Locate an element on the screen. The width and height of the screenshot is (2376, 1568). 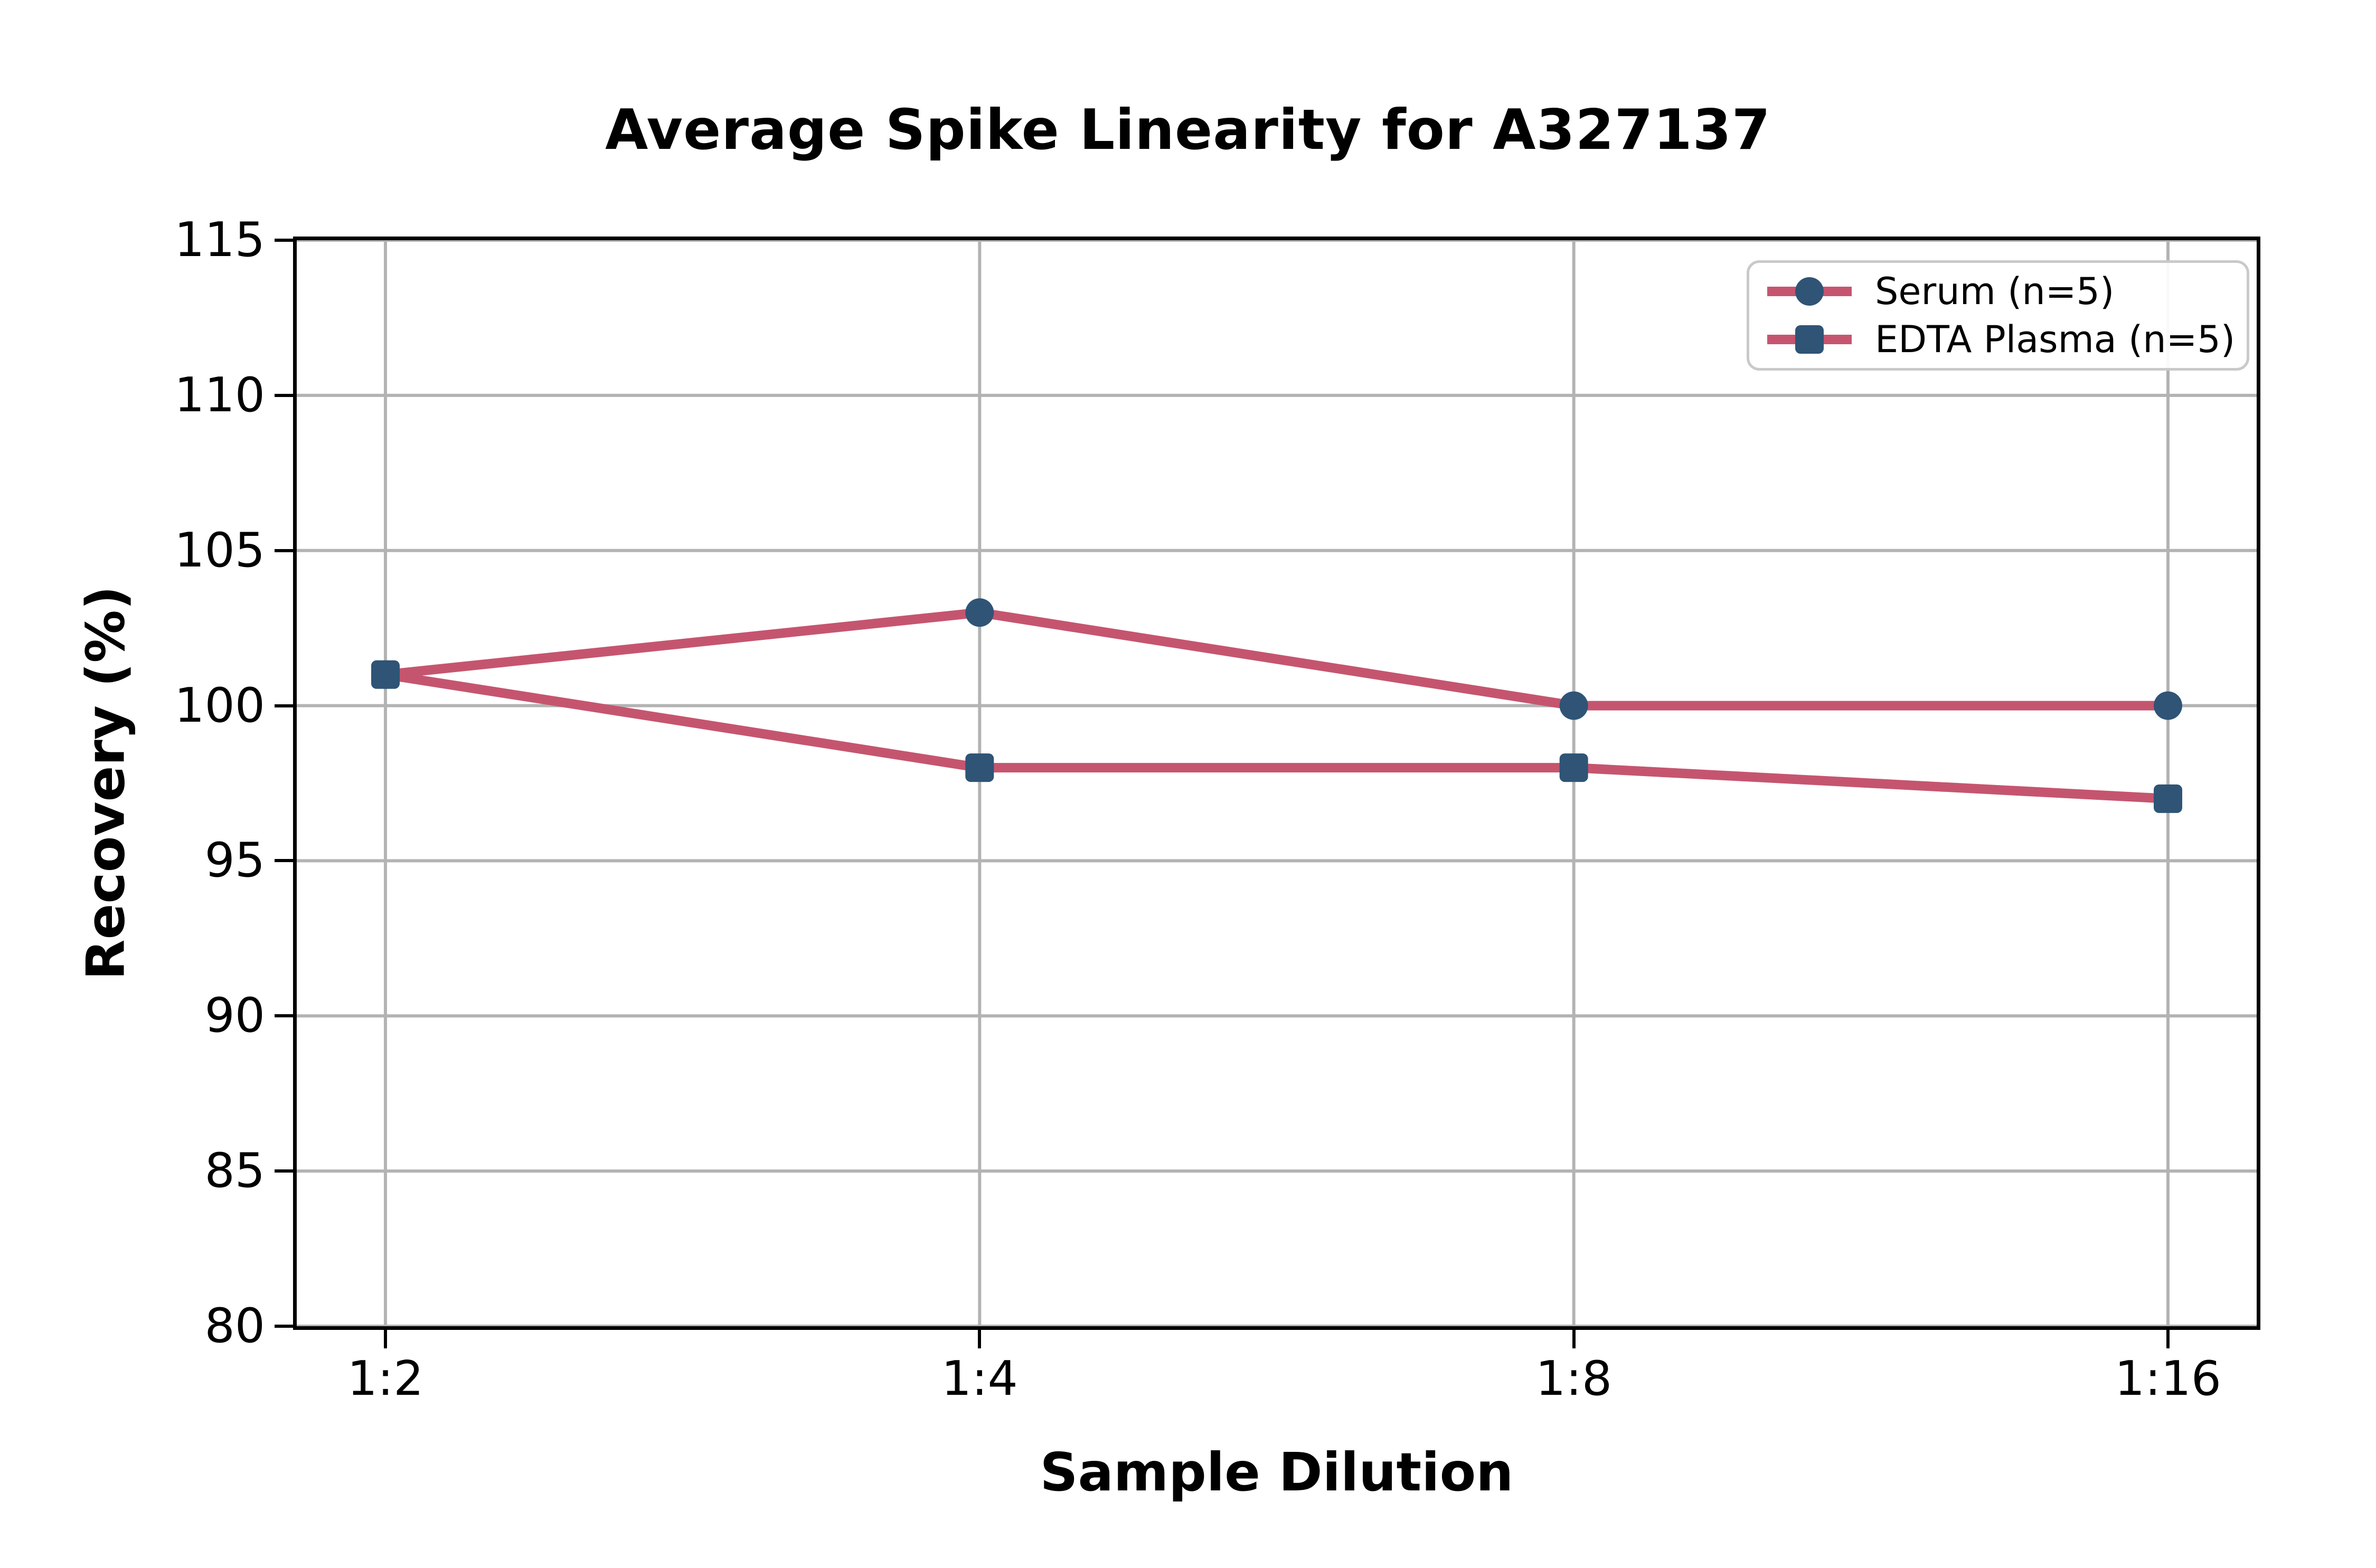
x-tick-label: 1:8 is located at coordinates (1574, 1379).